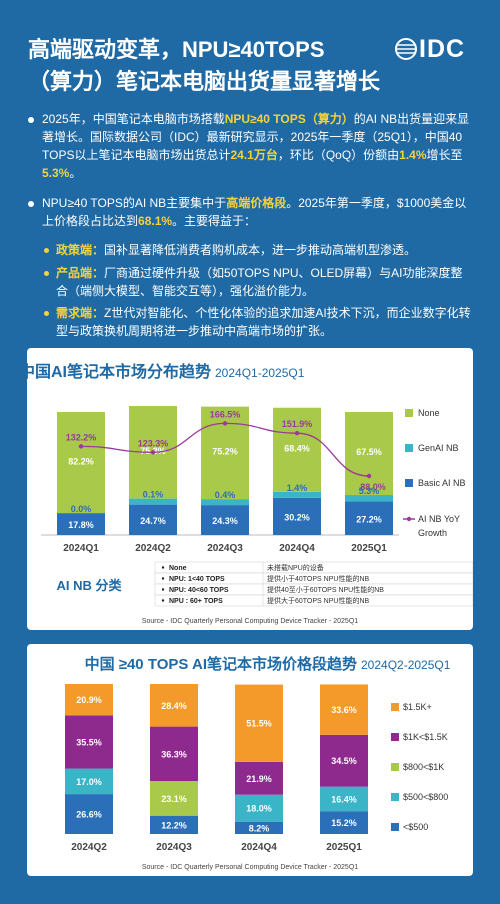  I want to click on p1-highlight-4: 5.3%, so click(56, 173).